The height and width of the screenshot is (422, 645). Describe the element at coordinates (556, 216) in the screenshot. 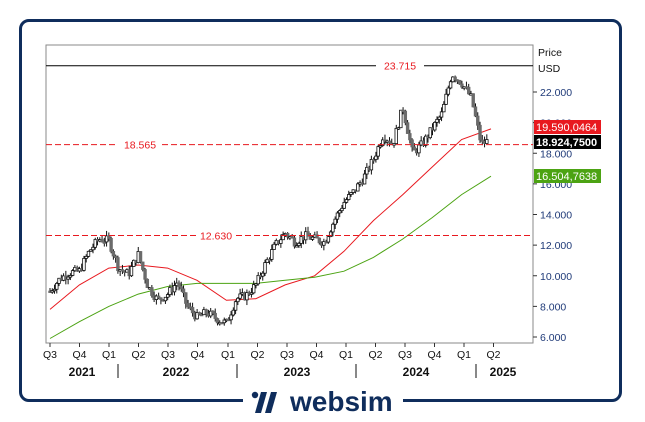

I see `y-tick-label: 14.000` at that location.